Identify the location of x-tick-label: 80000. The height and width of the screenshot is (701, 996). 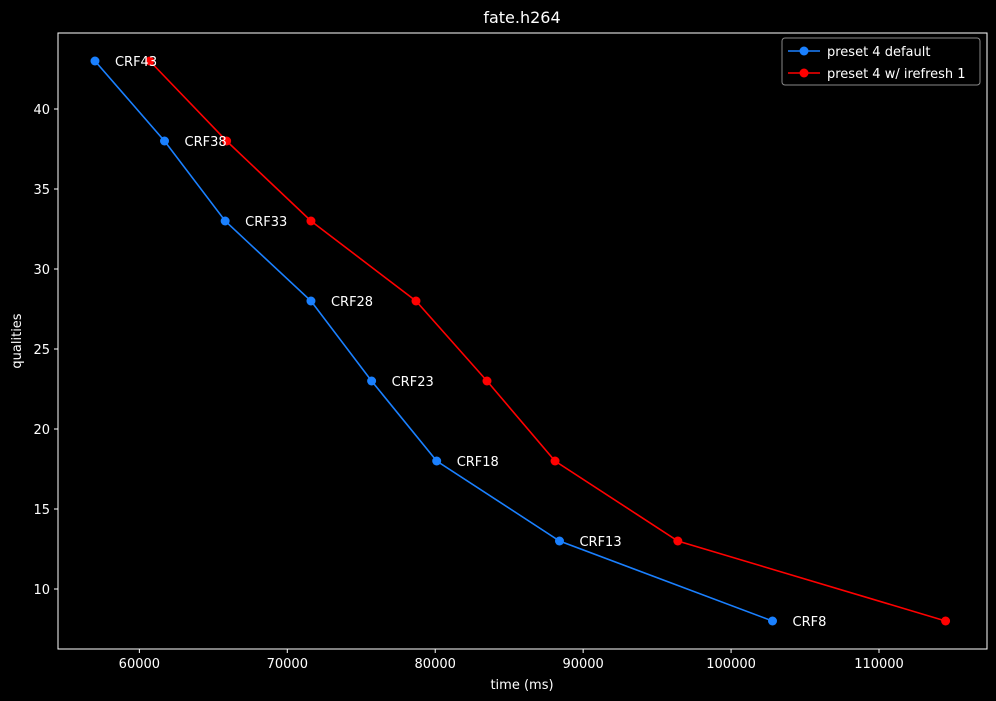
(435, 664).